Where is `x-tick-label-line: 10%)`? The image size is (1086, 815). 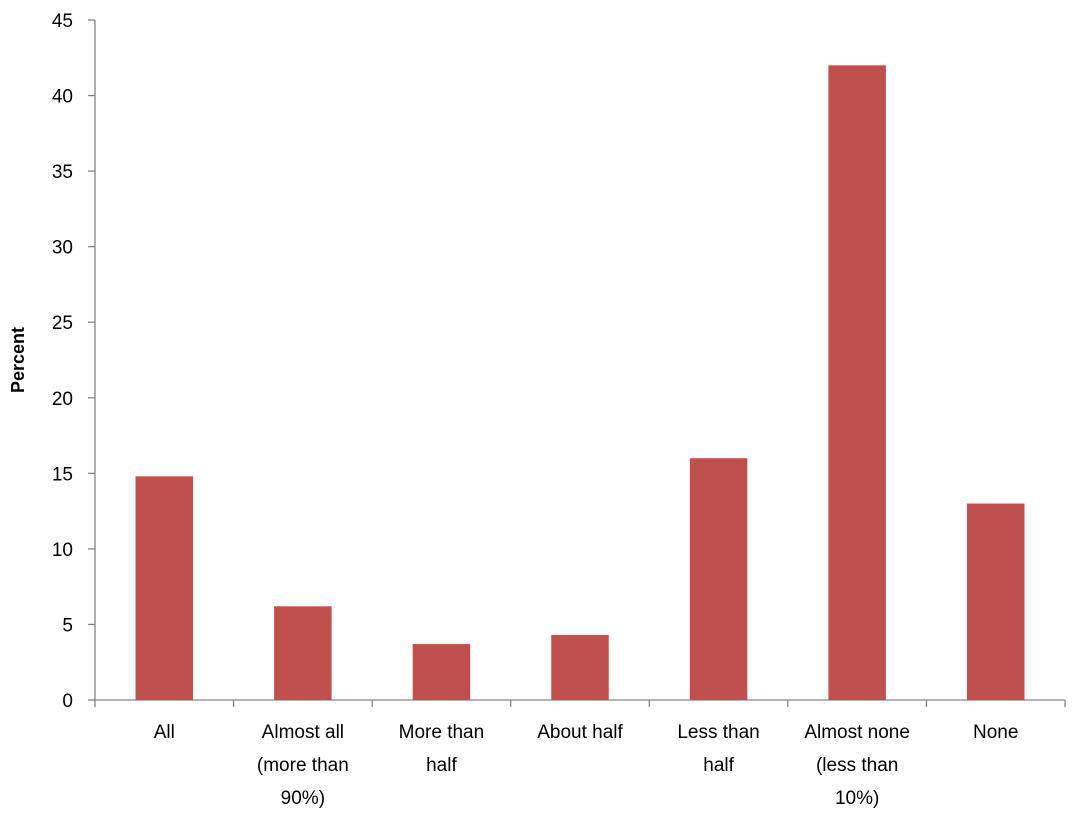 x-tick-label-line: 10%) is located at coordinates (857, 798).